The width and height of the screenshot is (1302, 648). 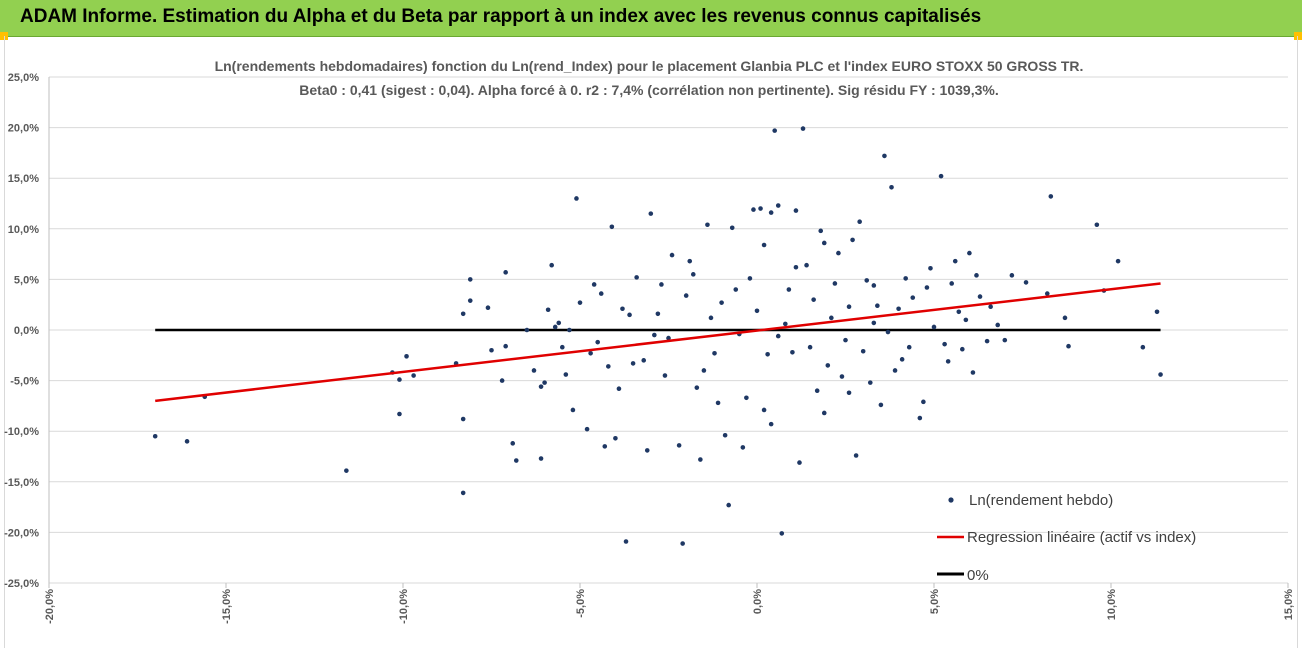 I want to click on y-tick-label: 25,0%, so click(x=23, y=78).